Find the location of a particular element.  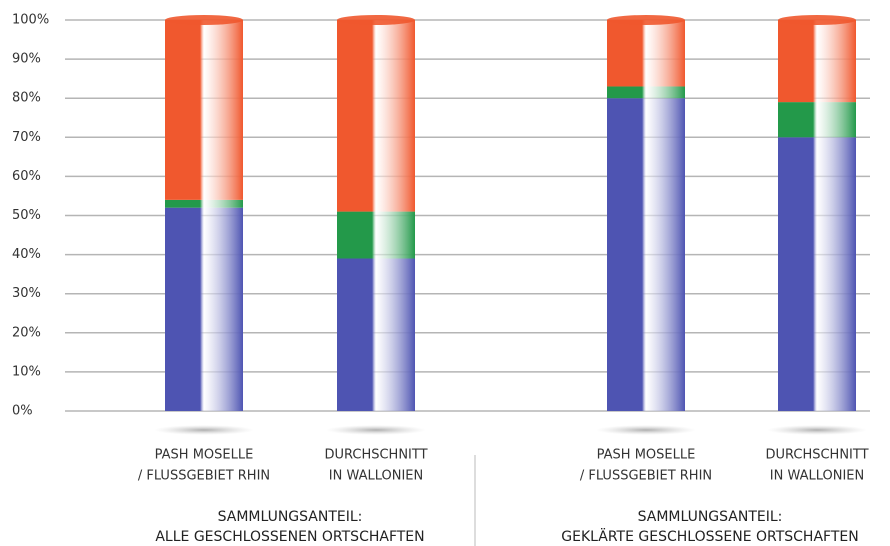

y-tick-label: 80% is located at coordinates (26, 98).